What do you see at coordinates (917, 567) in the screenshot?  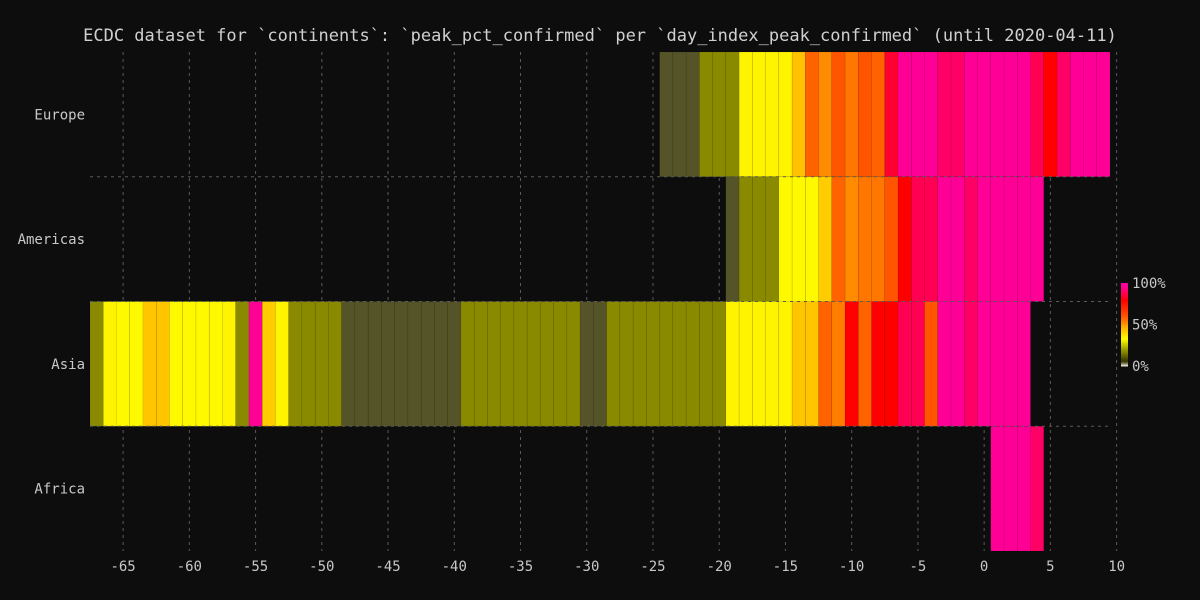 I see `x-tick-label: -5` at bounding box center [917, 567].